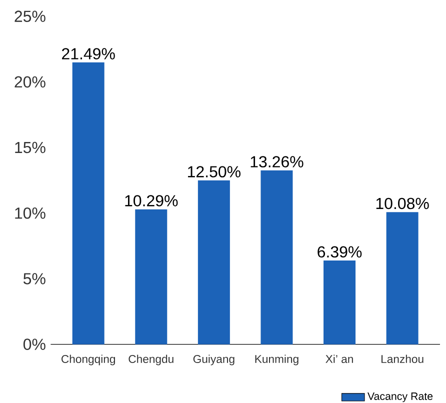 Image resolution: width=446 pixels, height=403 pixels. Describe the element at coordinates (213, 360) in the screenshot. I see `x-tick-label: Guiyang` at that location.